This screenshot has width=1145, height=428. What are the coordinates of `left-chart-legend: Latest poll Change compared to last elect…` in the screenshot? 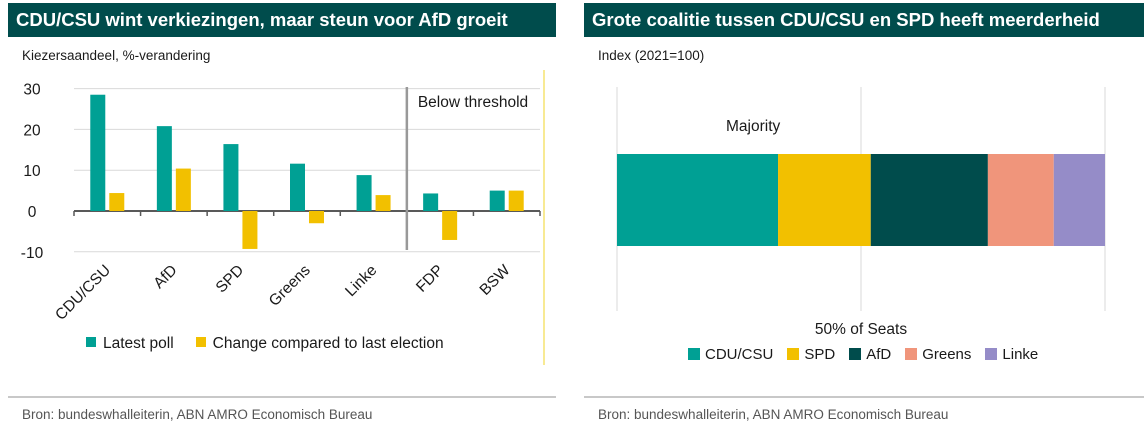 It's located at (276, 344).